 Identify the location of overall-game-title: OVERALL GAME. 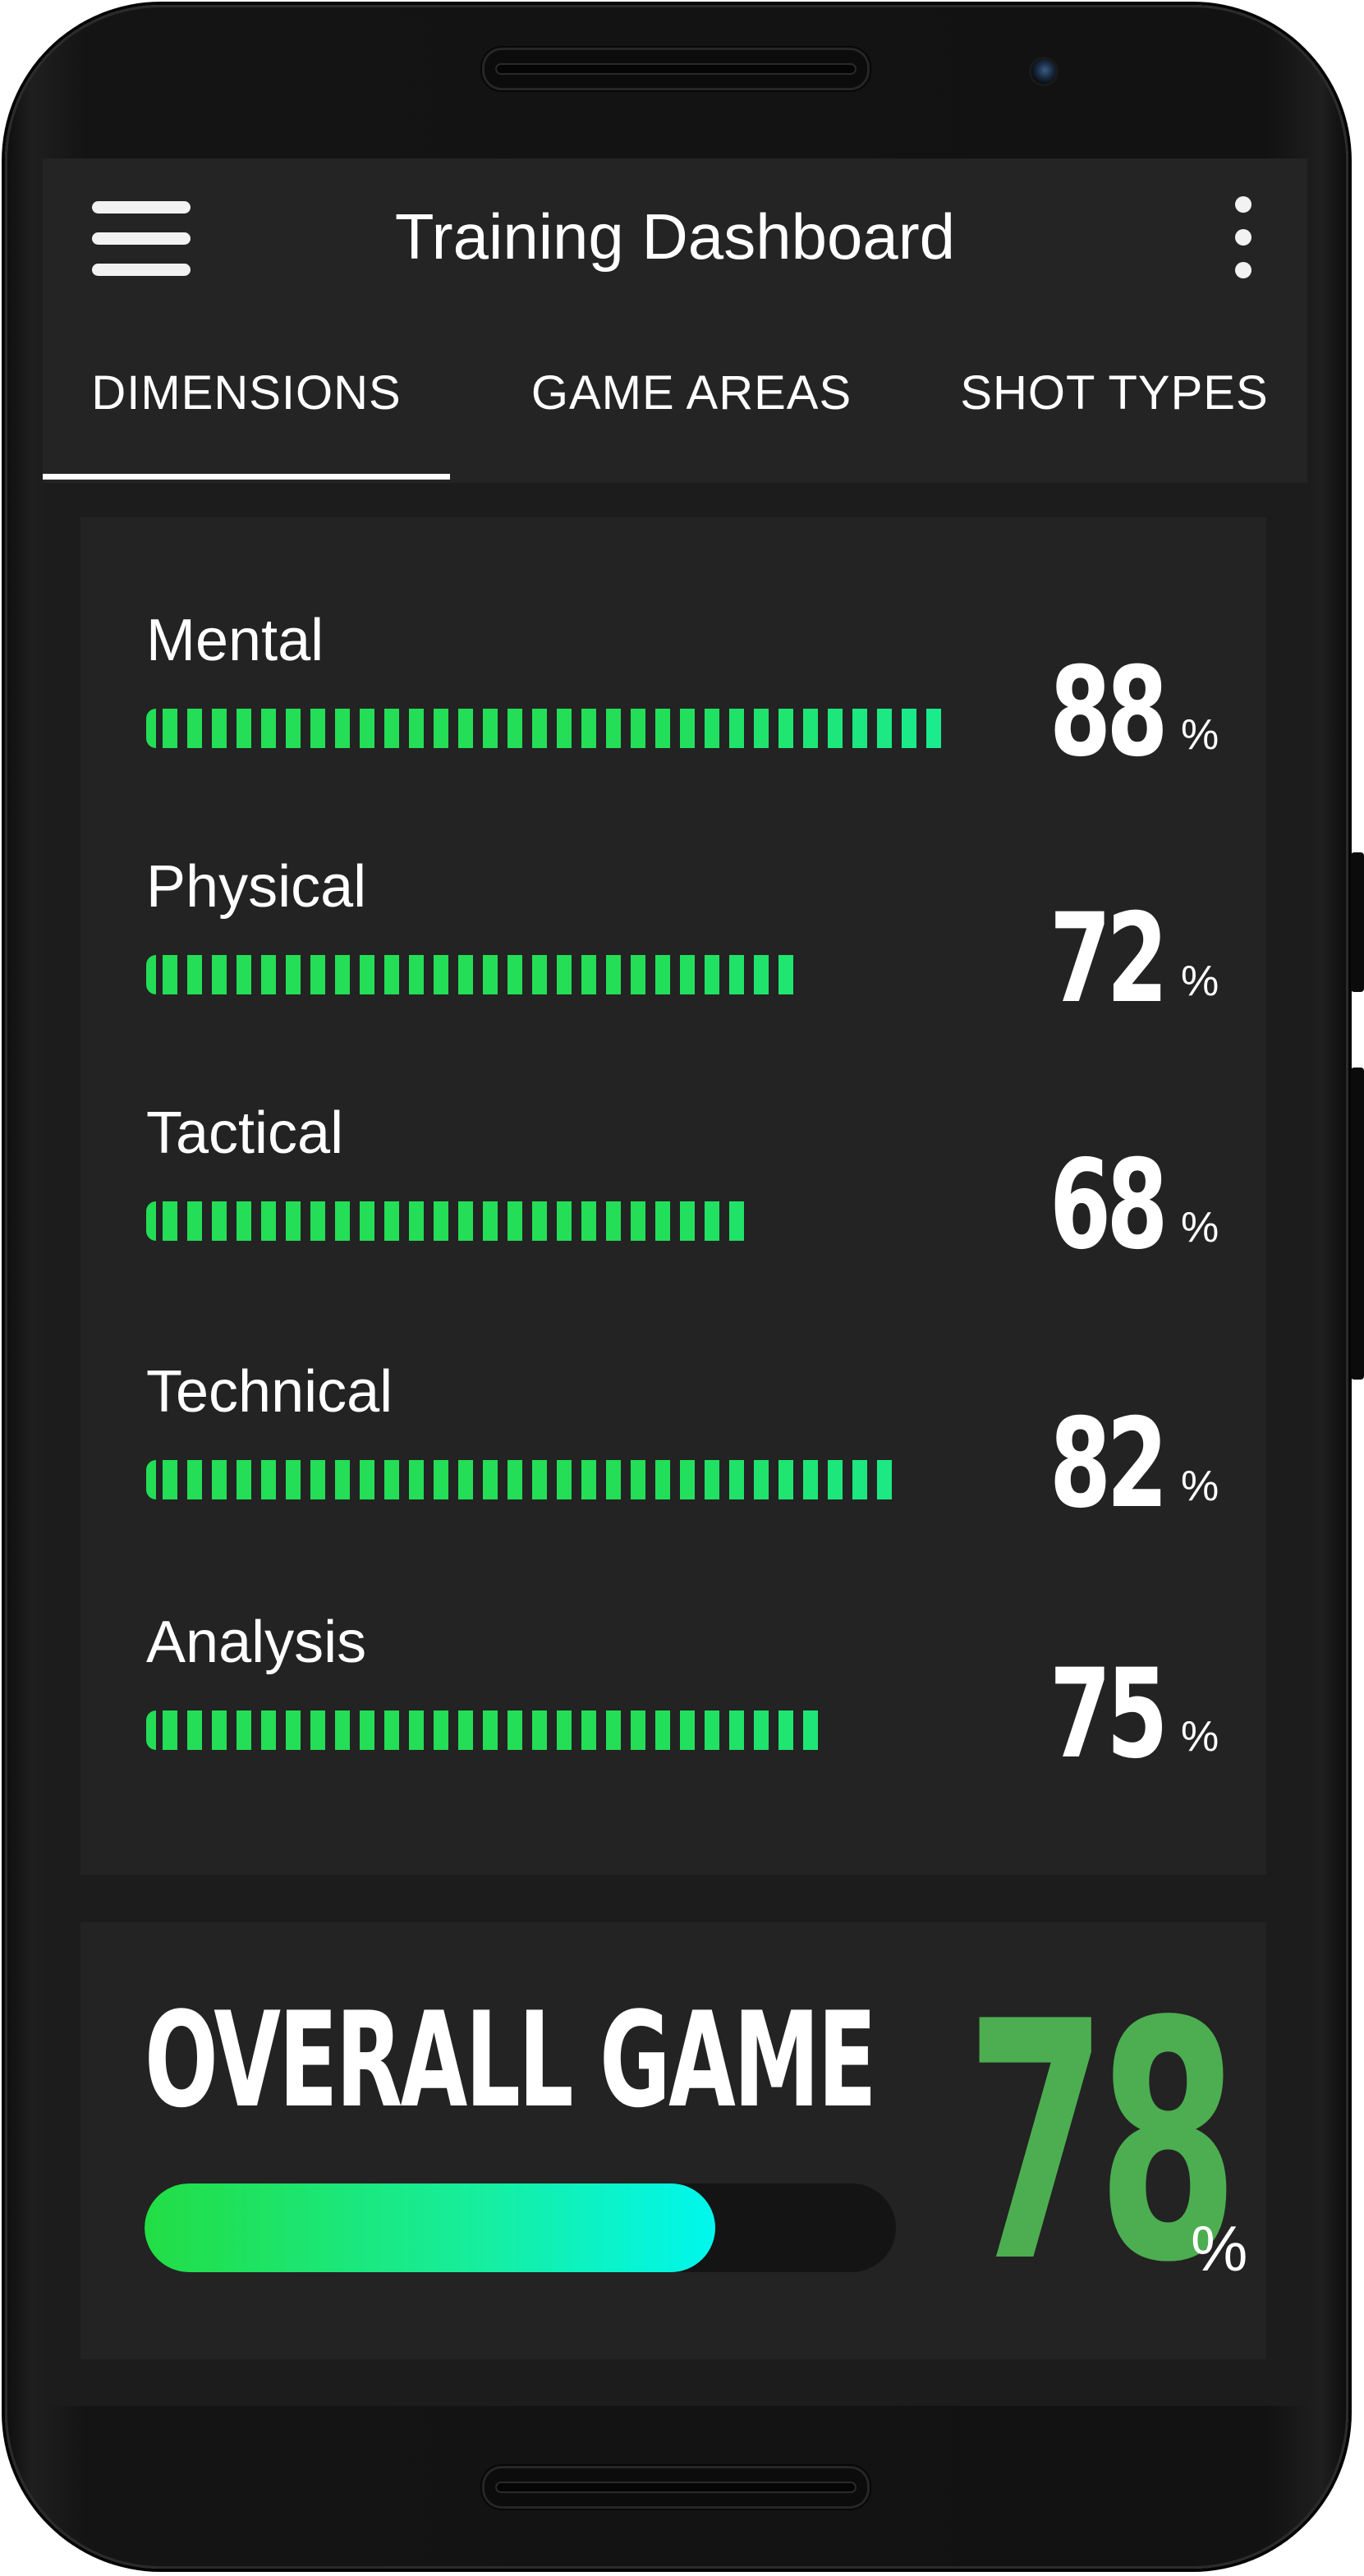
(511, 2060).